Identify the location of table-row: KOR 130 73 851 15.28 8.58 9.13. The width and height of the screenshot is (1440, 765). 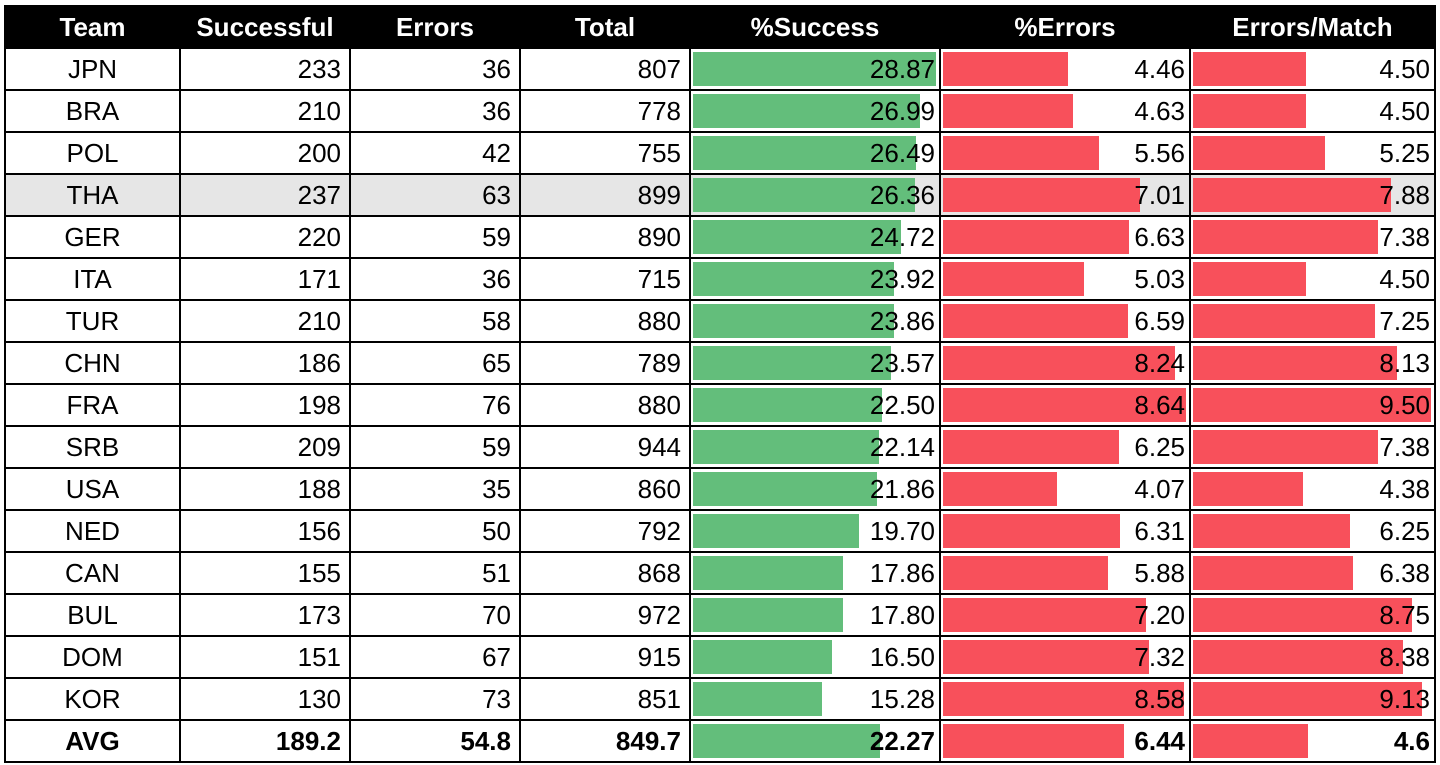
(720, 699).